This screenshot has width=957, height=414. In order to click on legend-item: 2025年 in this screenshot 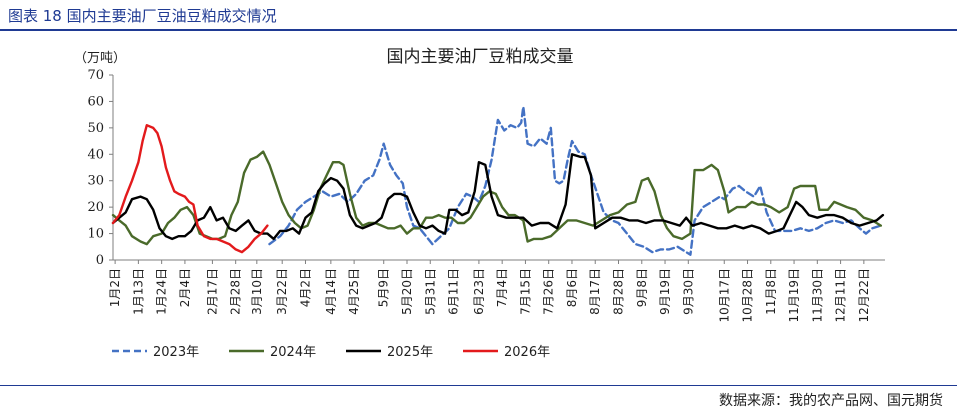, I will do `click(389, 352)`.